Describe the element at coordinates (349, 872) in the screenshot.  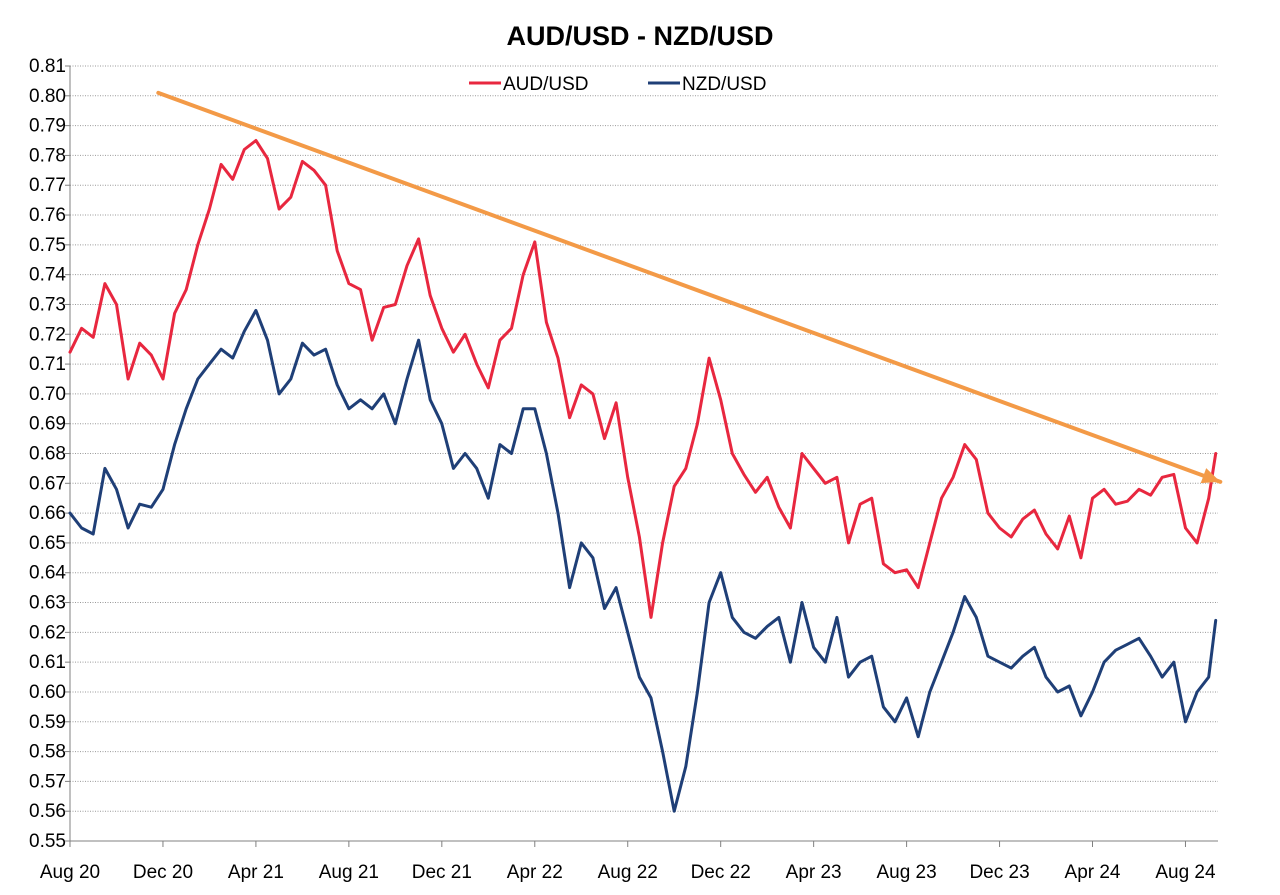
I see `x-tick-label: Aug 21` at that location.